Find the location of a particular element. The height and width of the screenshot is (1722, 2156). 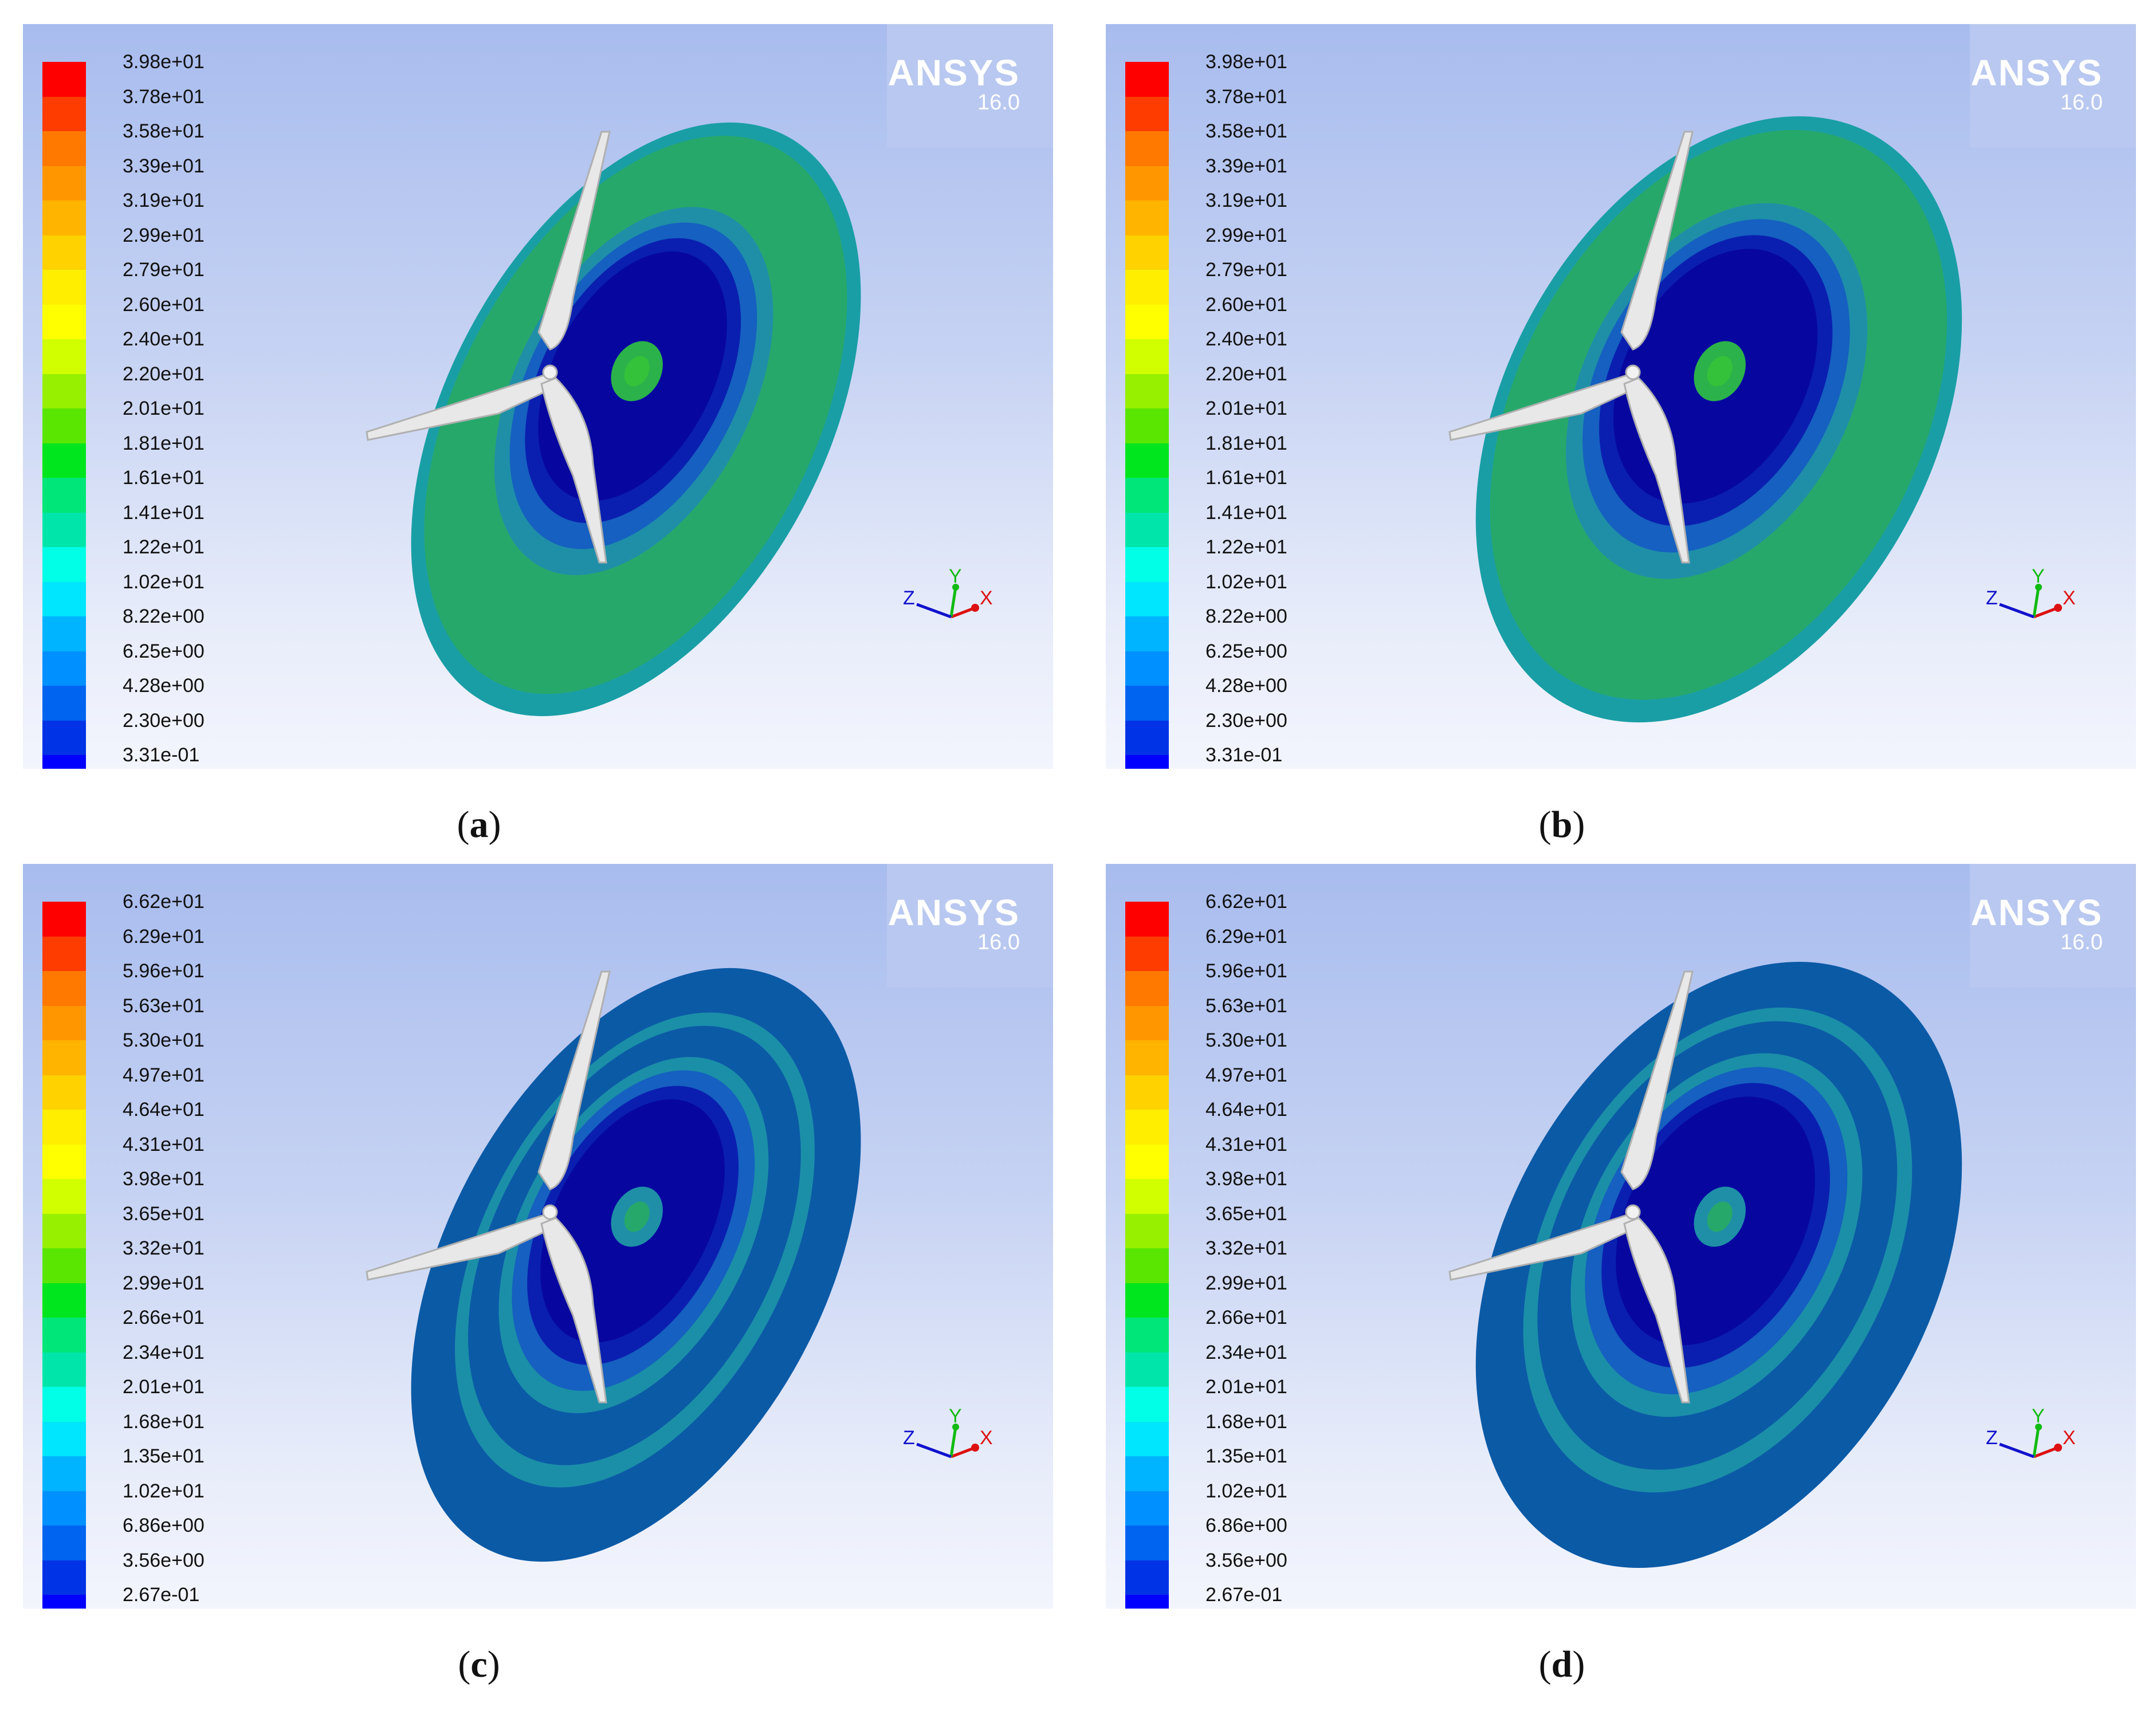

axis-label-x: X is located at coordinates (986, 598).